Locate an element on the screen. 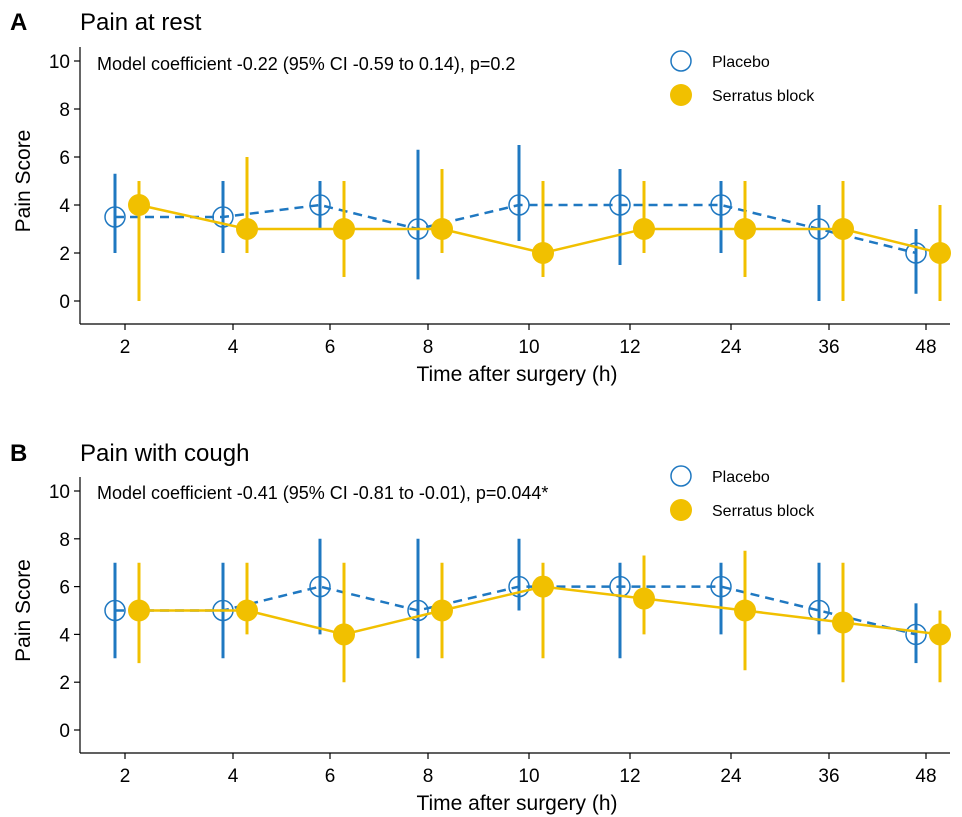 This screenshot has height=817, width=962. panel-title: Pain at rest is located at coordinates (141, 22).